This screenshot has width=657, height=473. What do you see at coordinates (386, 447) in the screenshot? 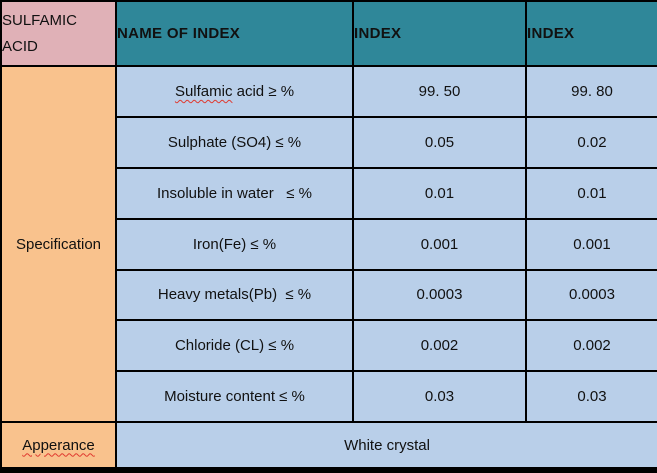
I see `appearance-value-cell: White crystal` at bounding box center [386, 447].